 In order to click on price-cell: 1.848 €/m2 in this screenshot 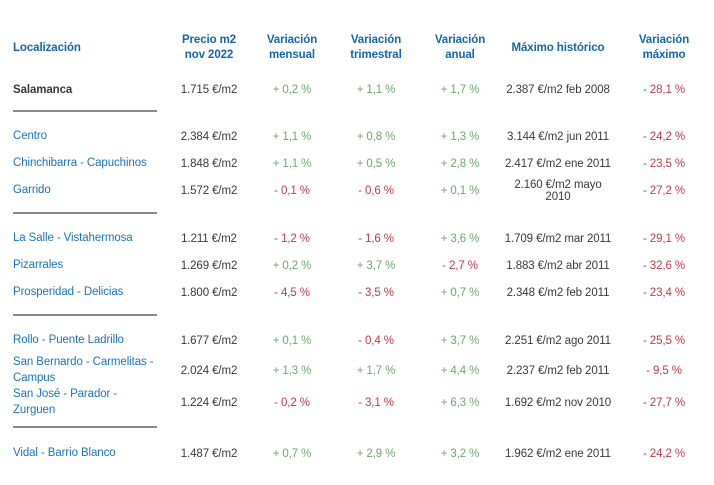, I will do `click(209, 163)`.